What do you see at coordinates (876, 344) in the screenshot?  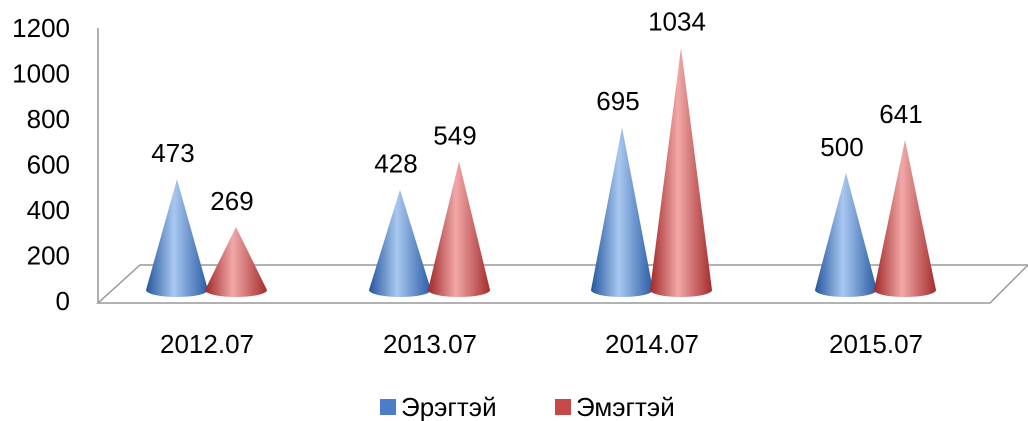 I see `x-tick-label: 2015.07` at bounding box center [876, 344].